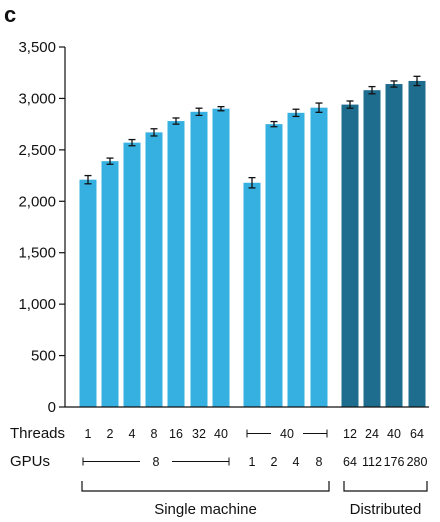  What do you see at coordinates (274, 462) in the screenshot?
I see `gpus-value: 2` at bounding box center [274, 462].